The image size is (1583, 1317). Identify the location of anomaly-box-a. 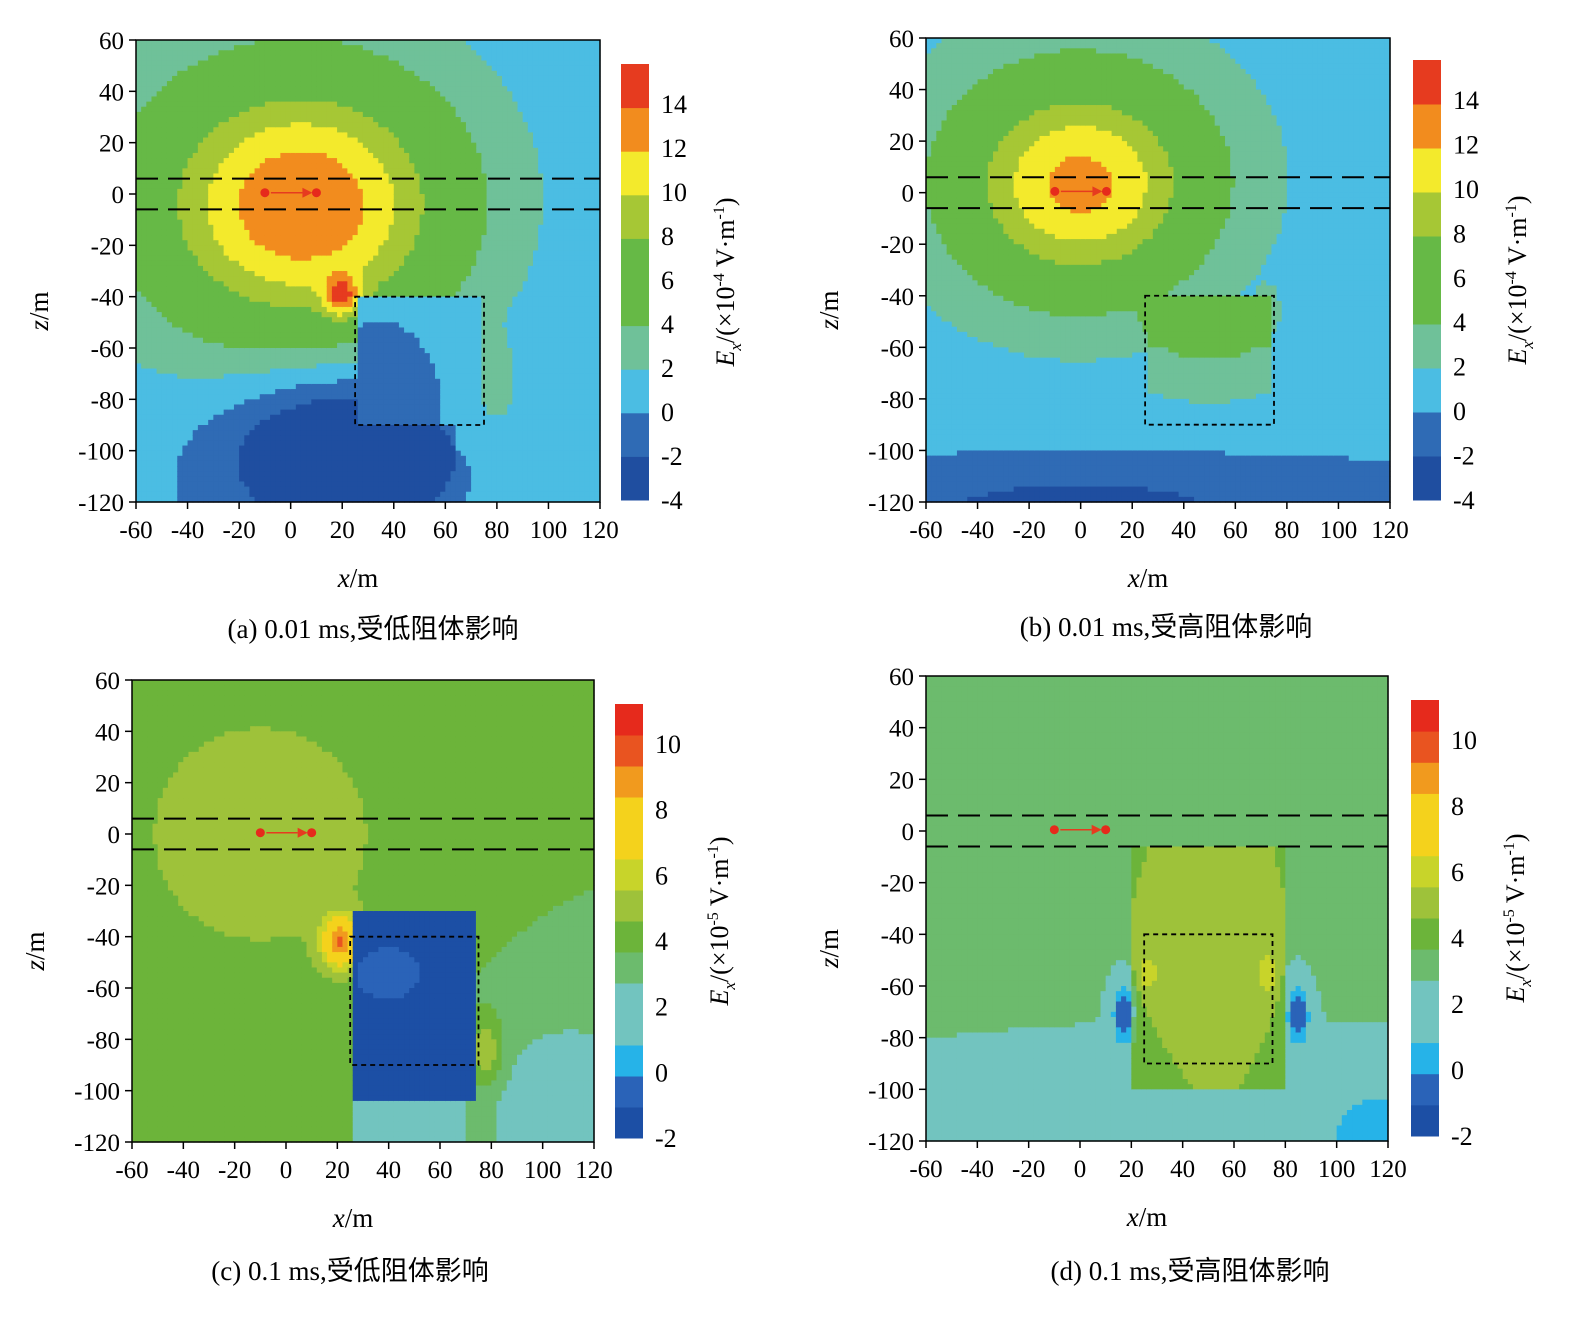
(419, 360).